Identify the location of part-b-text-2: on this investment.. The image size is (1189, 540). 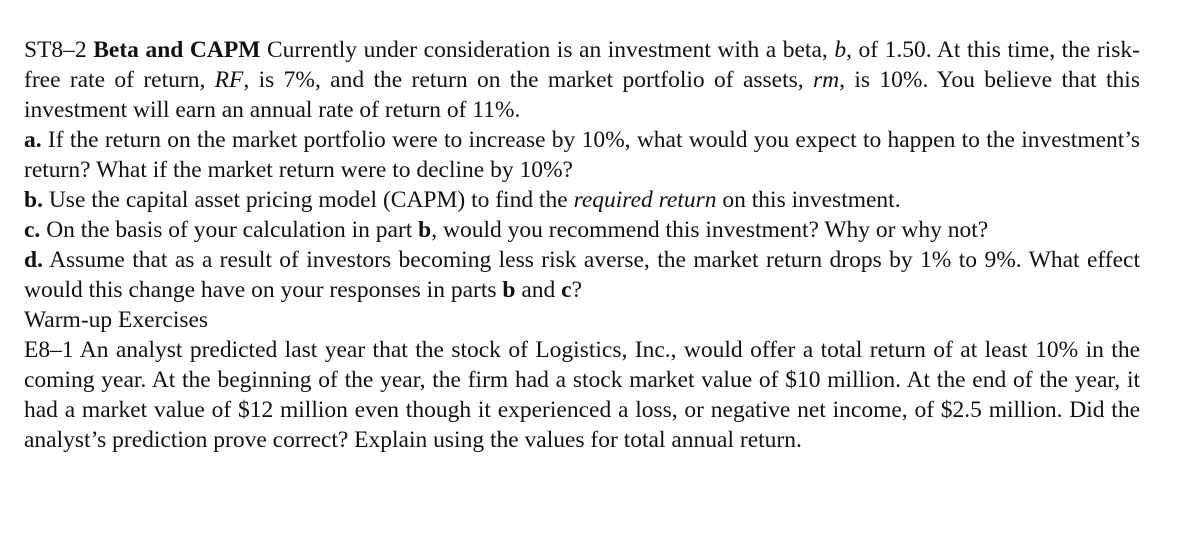
(808, 200).